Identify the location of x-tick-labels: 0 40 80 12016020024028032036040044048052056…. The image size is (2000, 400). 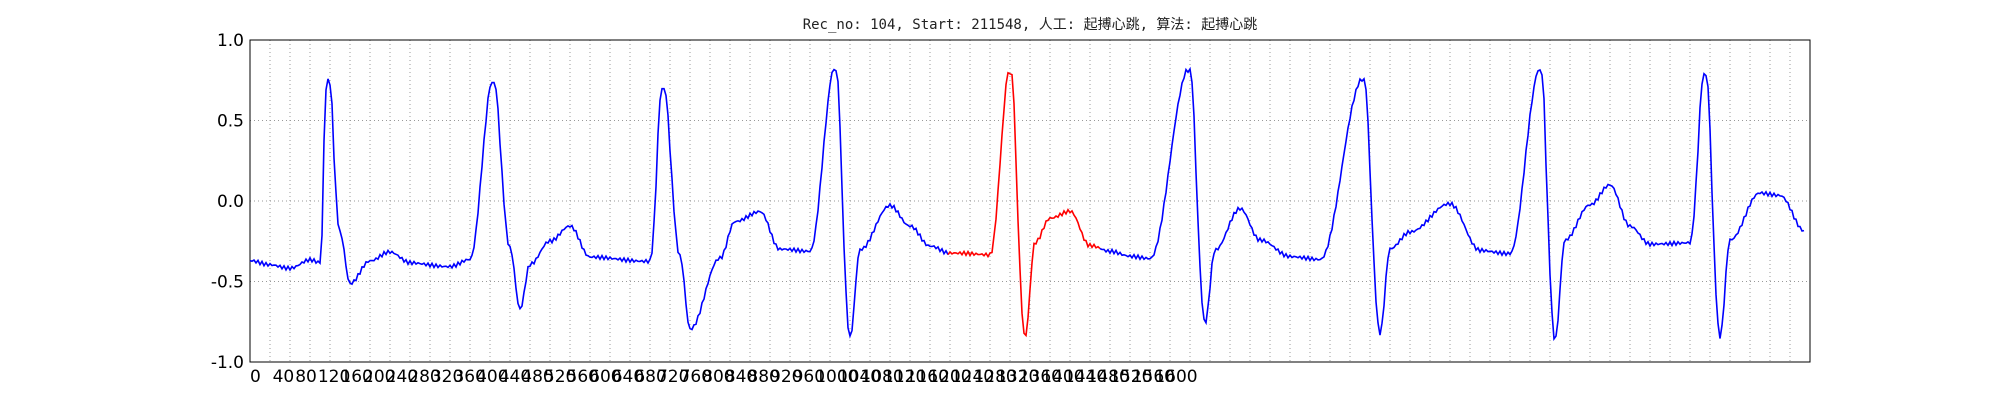
(724, 377).